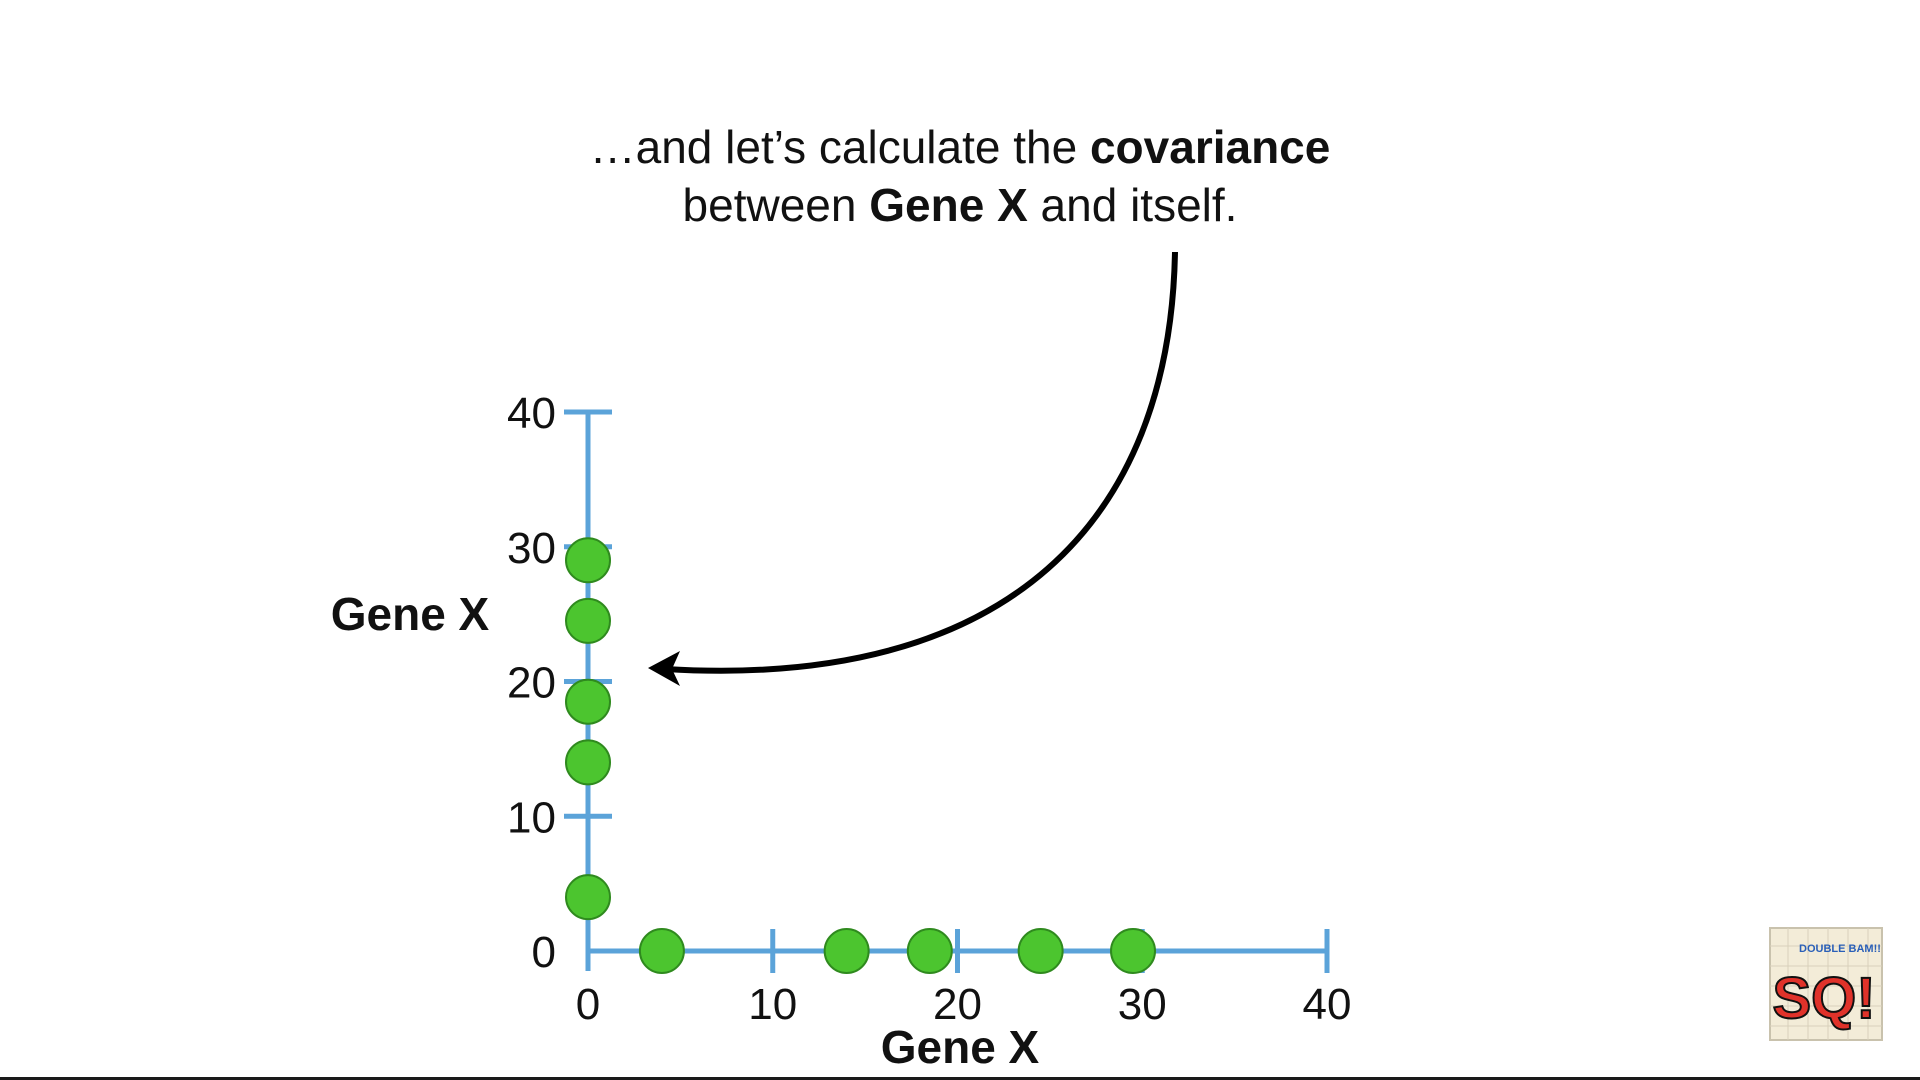 Image resolution: width=1920 pixels, height=1080 pixels. I want to click on caption-line1-prefix: …and let’s calculate the, so click(839, 147).